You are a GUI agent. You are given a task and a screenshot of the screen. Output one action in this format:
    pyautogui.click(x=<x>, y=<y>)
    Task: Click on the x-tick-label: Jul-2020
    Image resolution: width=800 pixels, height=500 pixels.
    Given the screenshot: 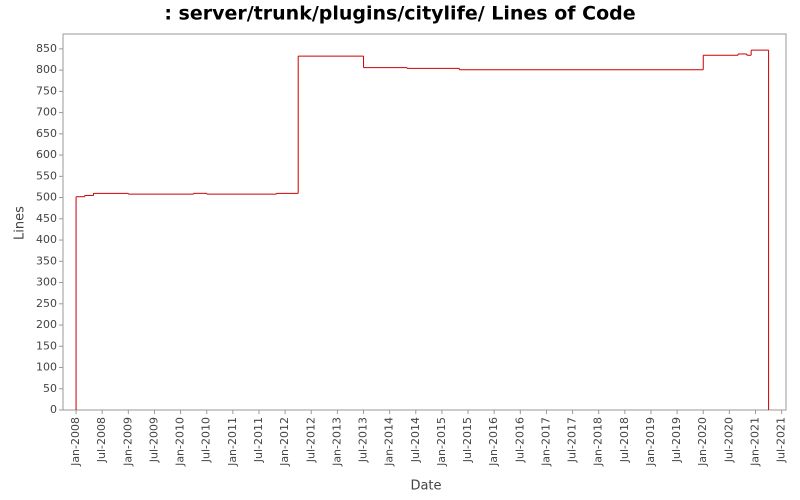 What is the action you would take?
    pyautogui.click(x=728, y=440)
    